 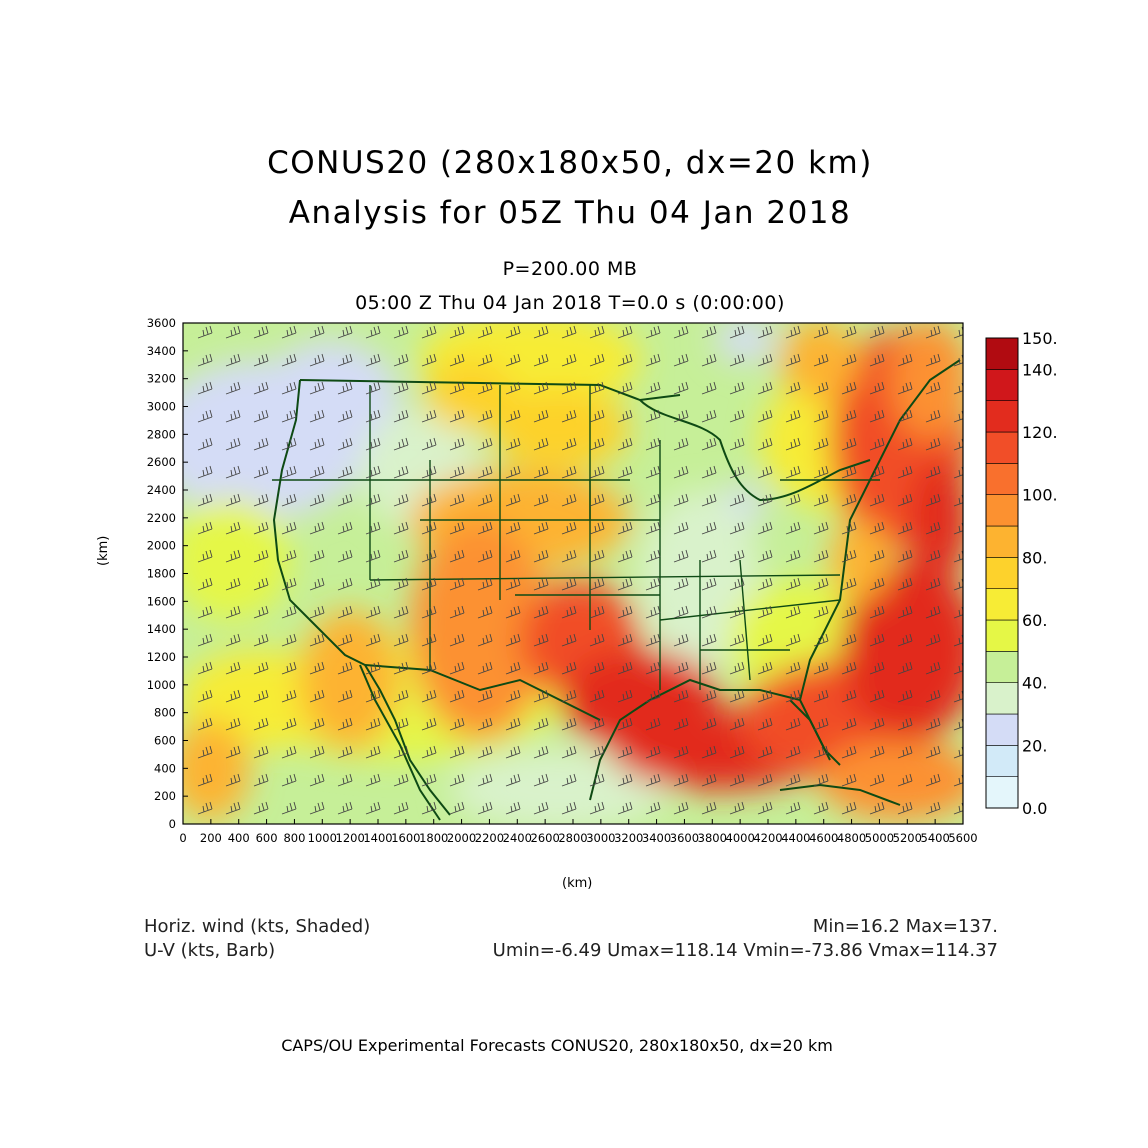 I want to click on colorbar-label: 120., so click(x=1040, y=432).